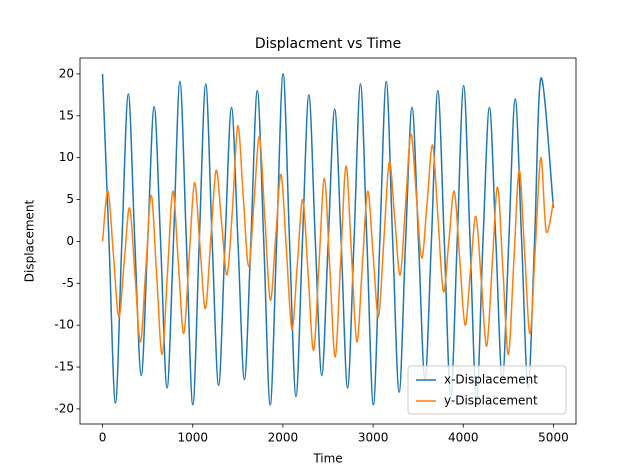  Describe the element at coordinates (327, 459) in the screenshot. I see `x-axis-label: Time` at that location.